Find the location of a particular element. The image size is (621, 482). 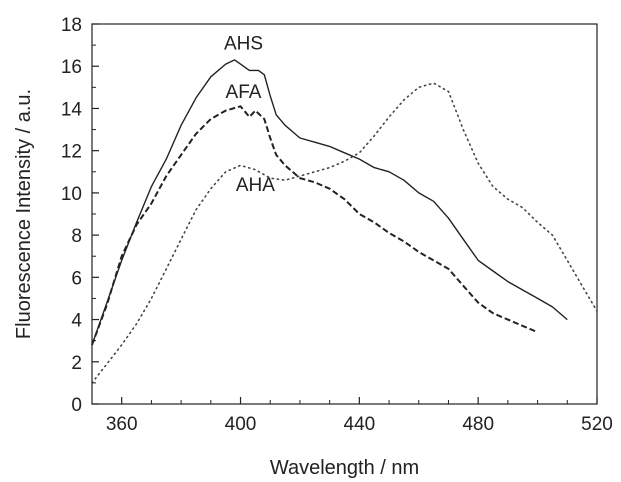

x-tick-label: 520 is located at coordinates (597, 424).